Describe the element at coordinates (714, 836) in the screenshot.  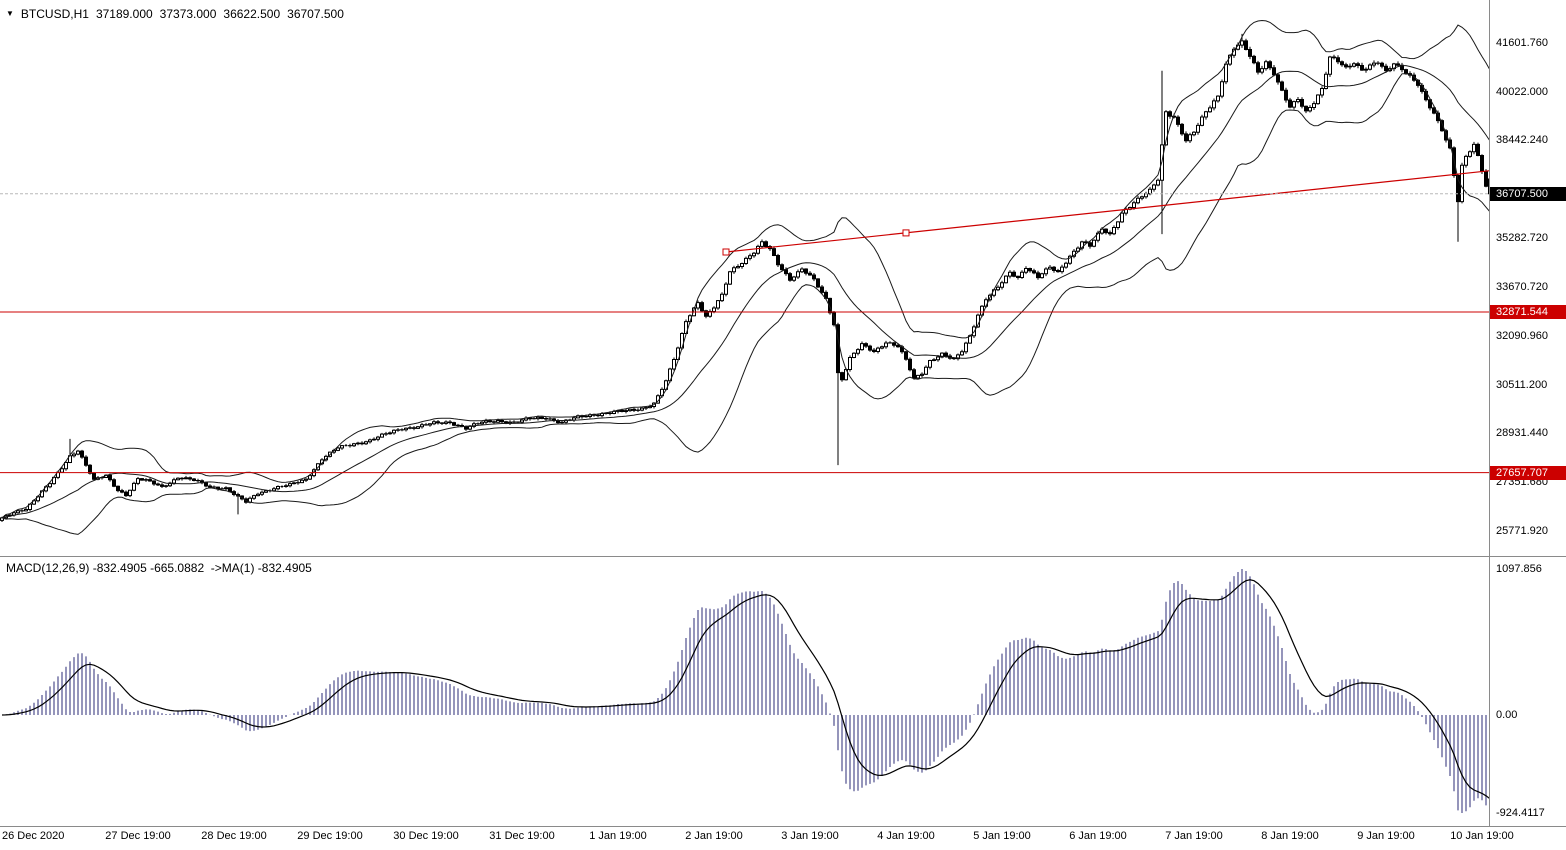
I see `time-axis-label: 2 Jan 19:00` at that location.